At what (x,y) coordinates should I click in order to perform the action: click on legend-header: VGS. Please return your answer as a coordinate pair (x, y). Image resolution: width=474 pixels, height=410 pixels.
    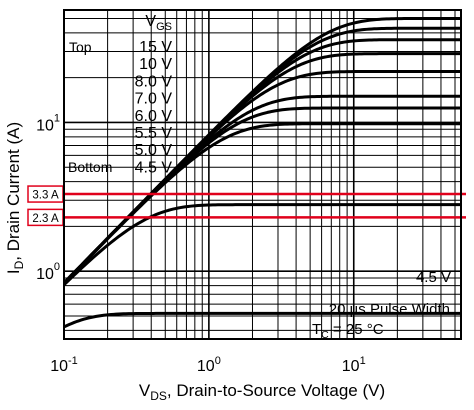
    Looking at the image, I should click on (158, 23).